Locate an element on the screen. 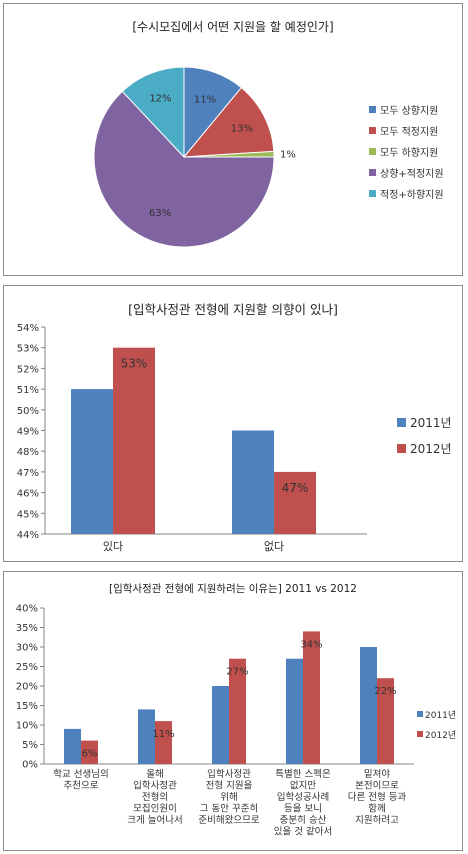 The image size is (468, 854). pie-slice-label: 1% is located at coordinates (288, 155).